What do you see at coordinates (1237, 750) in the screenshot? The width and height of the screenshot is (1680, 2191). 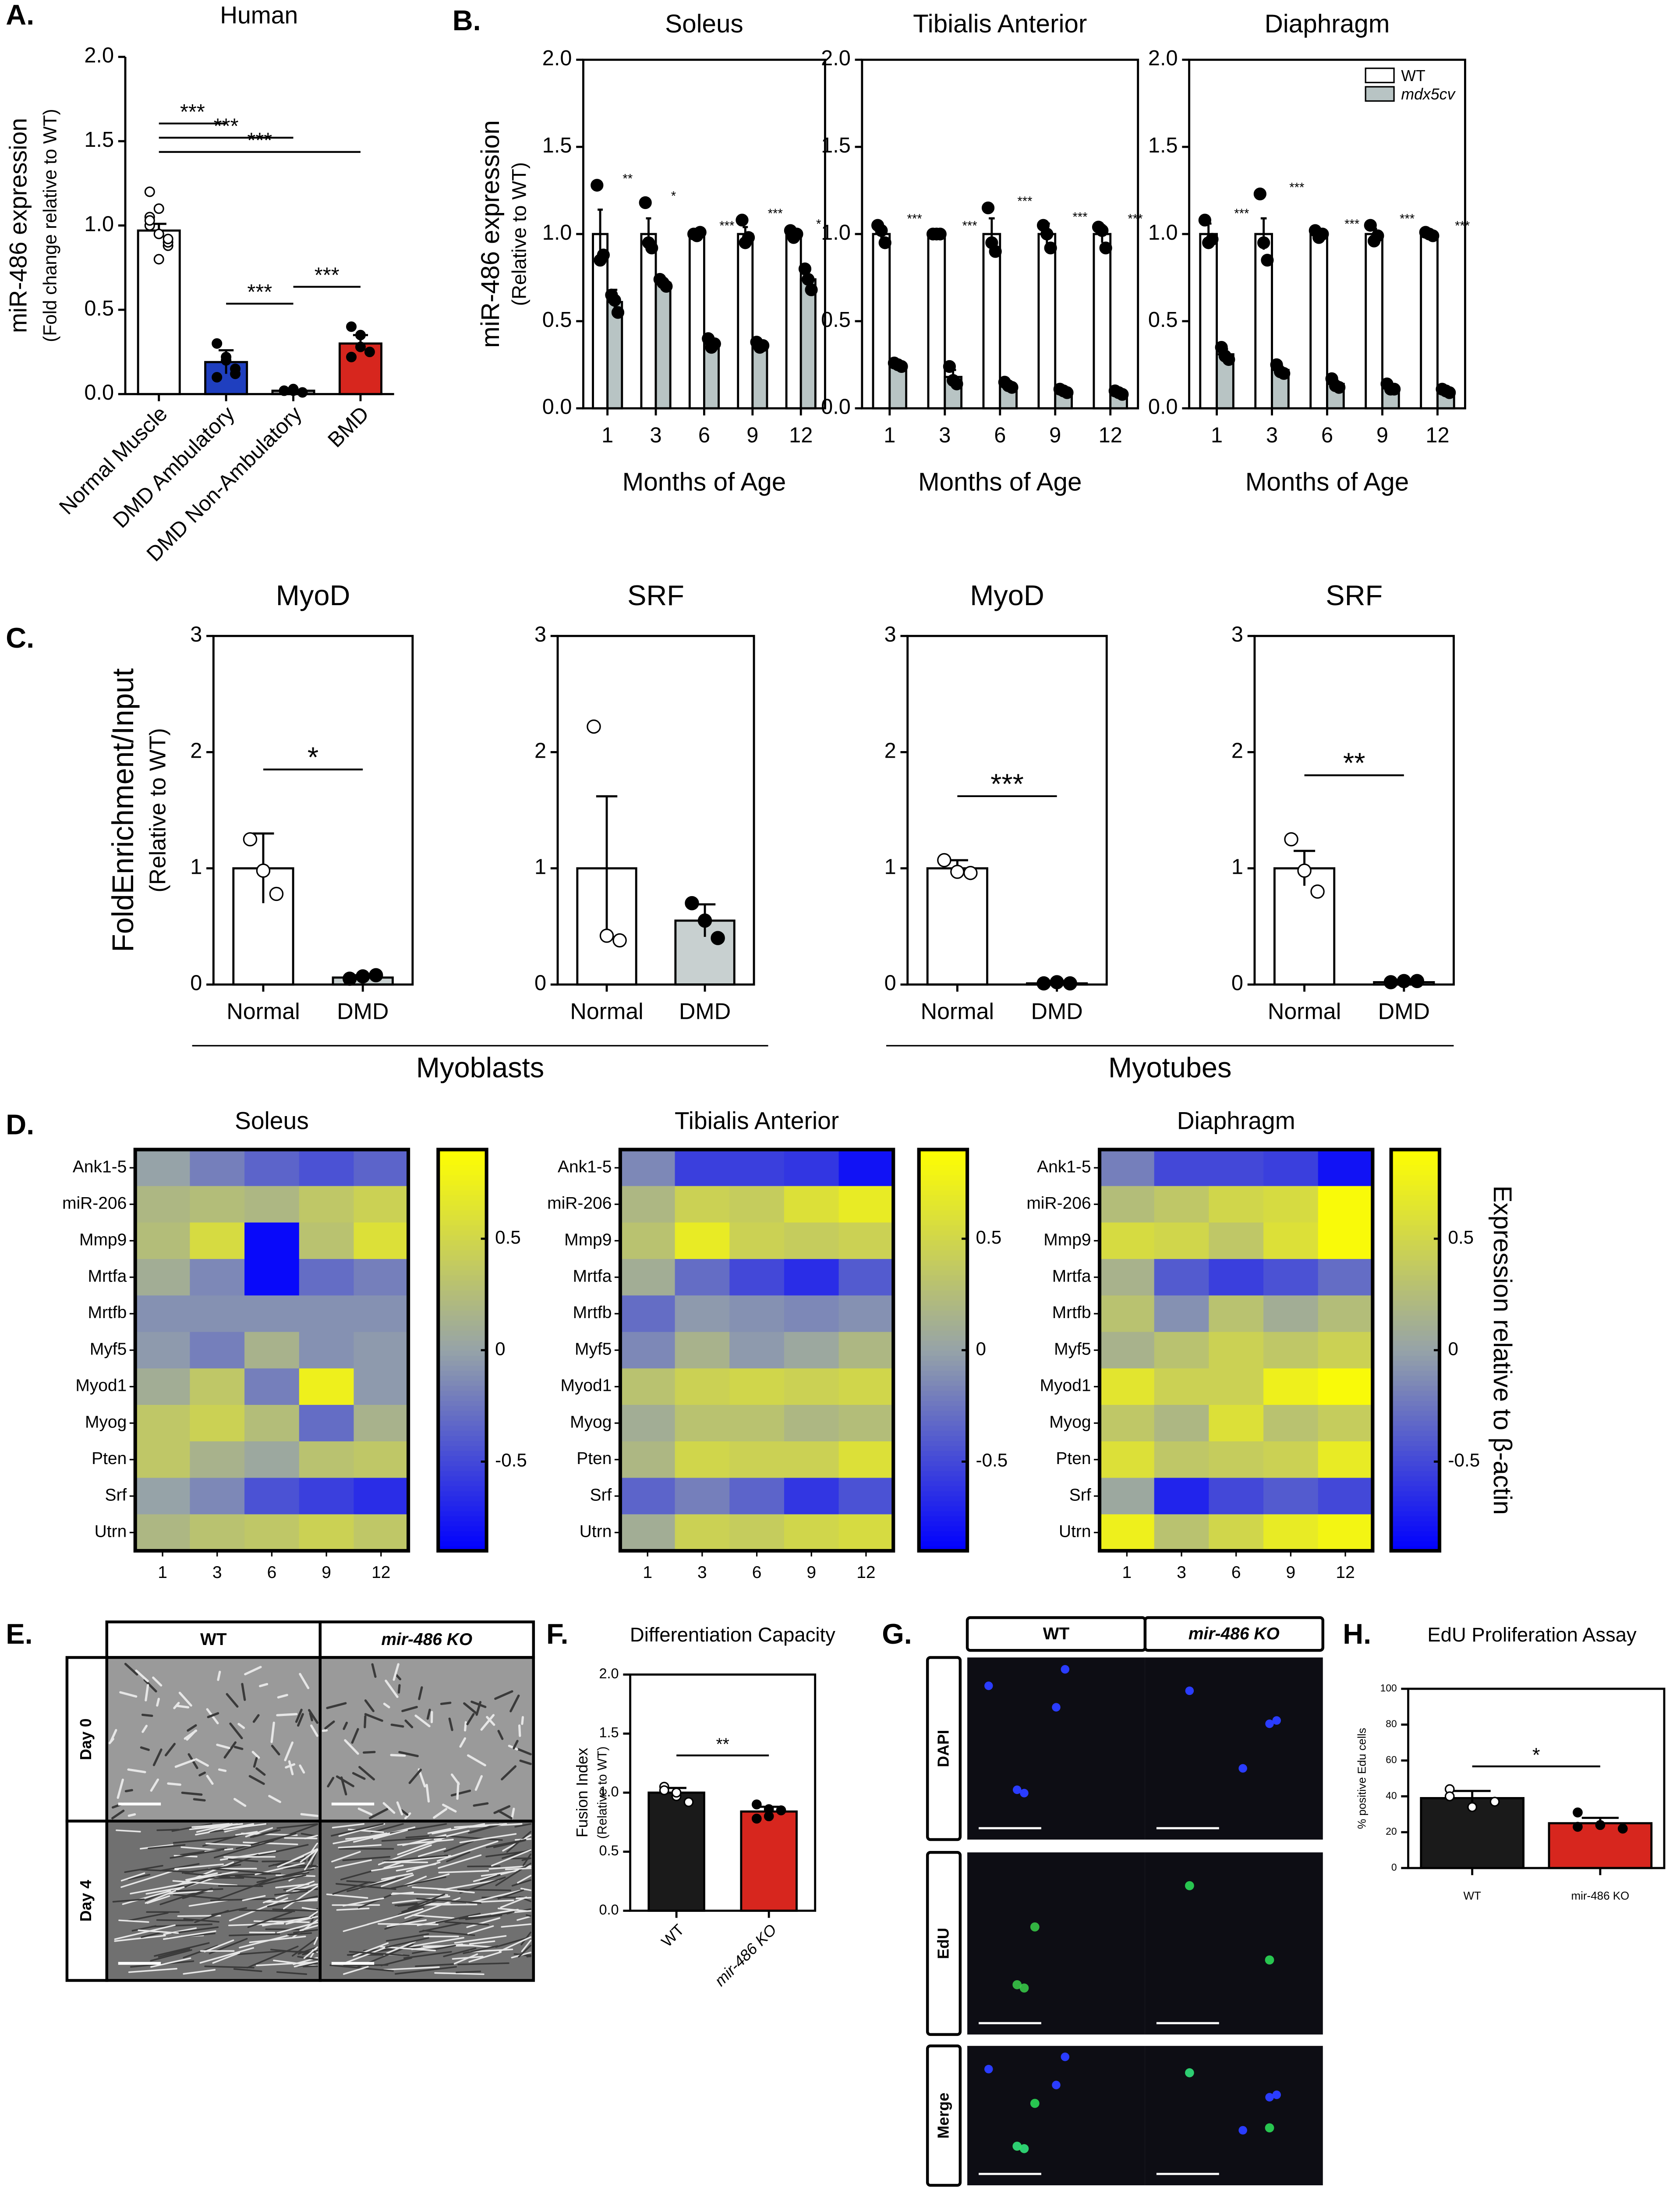 I see `y-tick-label: 2` at bounding box center [1237, 750].